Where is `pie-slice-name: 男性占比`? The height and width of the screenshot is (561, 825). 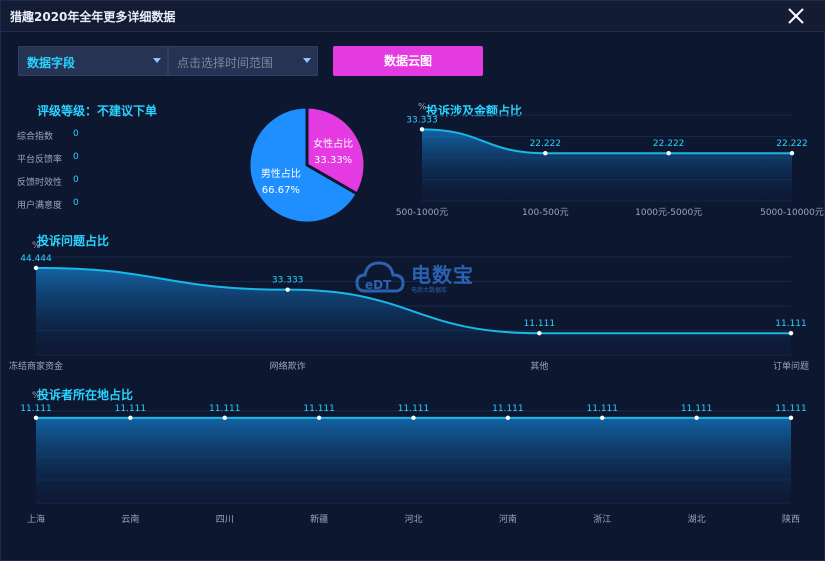 pie-slice-name: 男性占比 is located at coordinates (281, 173).